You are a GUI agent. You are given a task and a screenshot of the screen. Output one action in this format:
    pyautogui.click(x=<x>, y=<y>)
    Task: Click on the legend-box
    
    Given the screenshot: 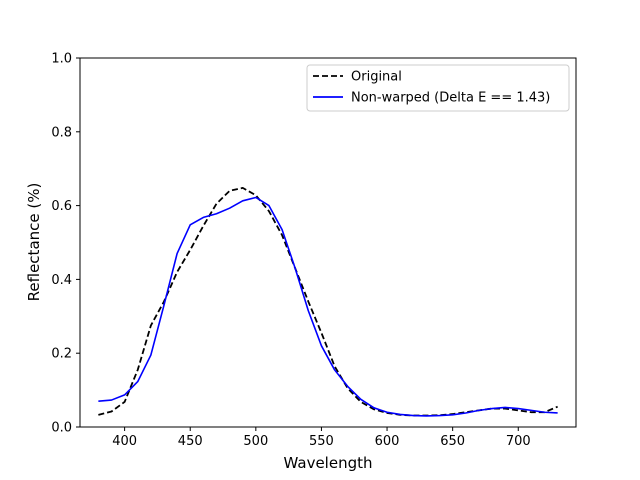 What is the action you would take?
    pyautogui.click(x=438, y=88)
    